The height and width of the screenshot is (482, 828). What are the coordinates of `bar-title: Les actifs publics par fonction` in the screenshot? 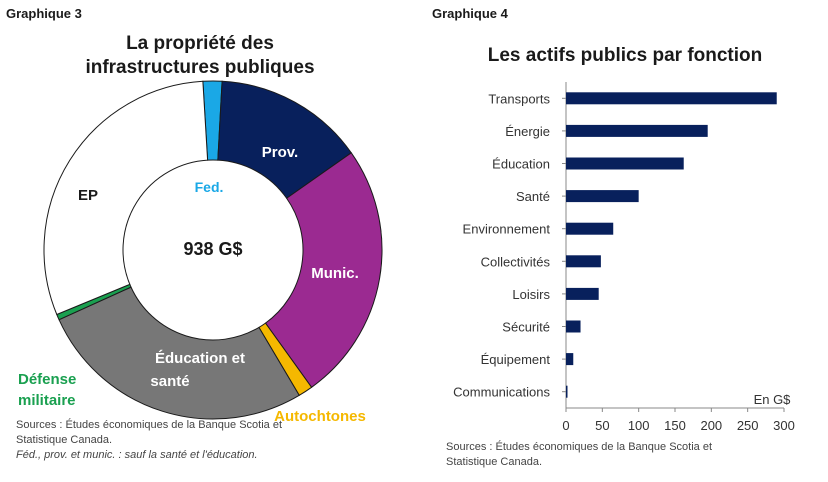 It's located at (625, 55).